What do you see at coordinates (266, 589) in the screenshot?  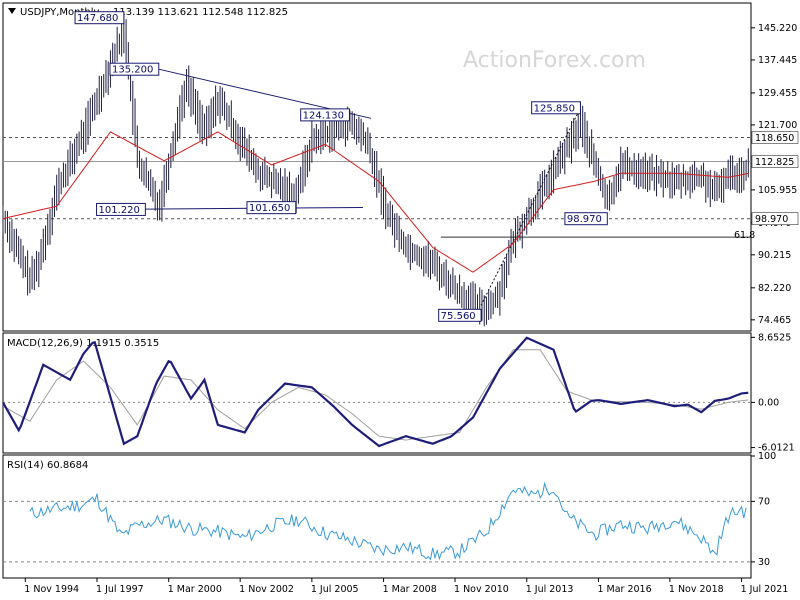 I see `x-tick-label: 1 Nov 2002` at bounding box center [266, 589].